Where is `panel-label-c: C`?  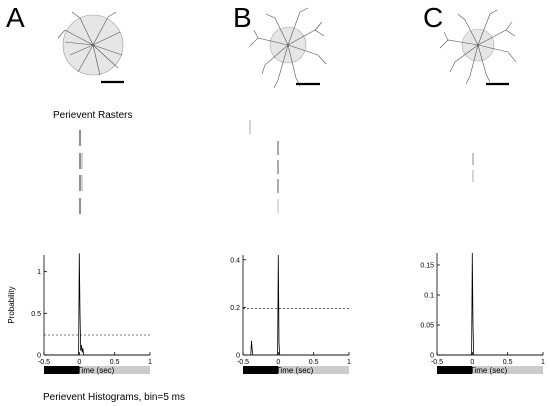 panel-label-c: C is located at coordinates (433, 17).